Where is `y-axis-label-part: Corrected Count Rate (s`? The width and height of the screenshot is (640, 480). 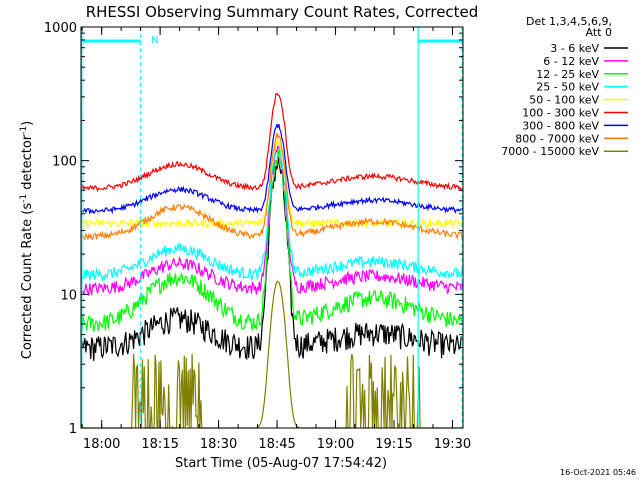
y-axis-label-part: Corrected Count Rate (s is located at coordinates (27, 281).